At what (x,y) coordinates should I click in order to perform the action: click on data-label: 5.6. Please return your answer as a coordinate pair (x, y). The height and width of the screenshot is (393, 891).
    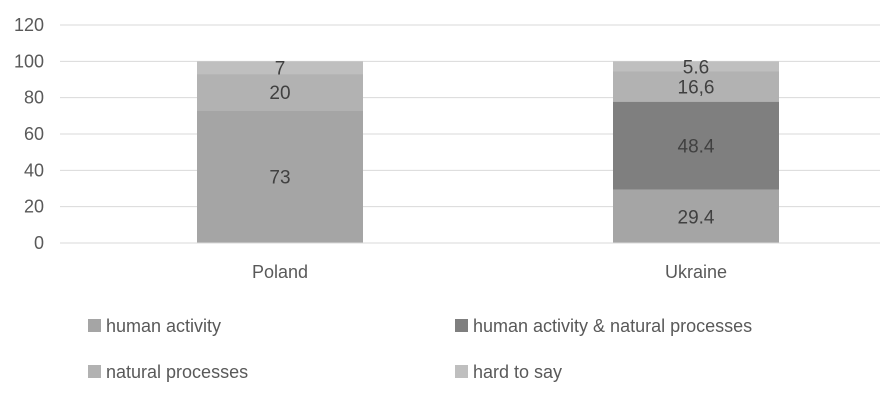
    Looking at the image, I should click on (696, 67).